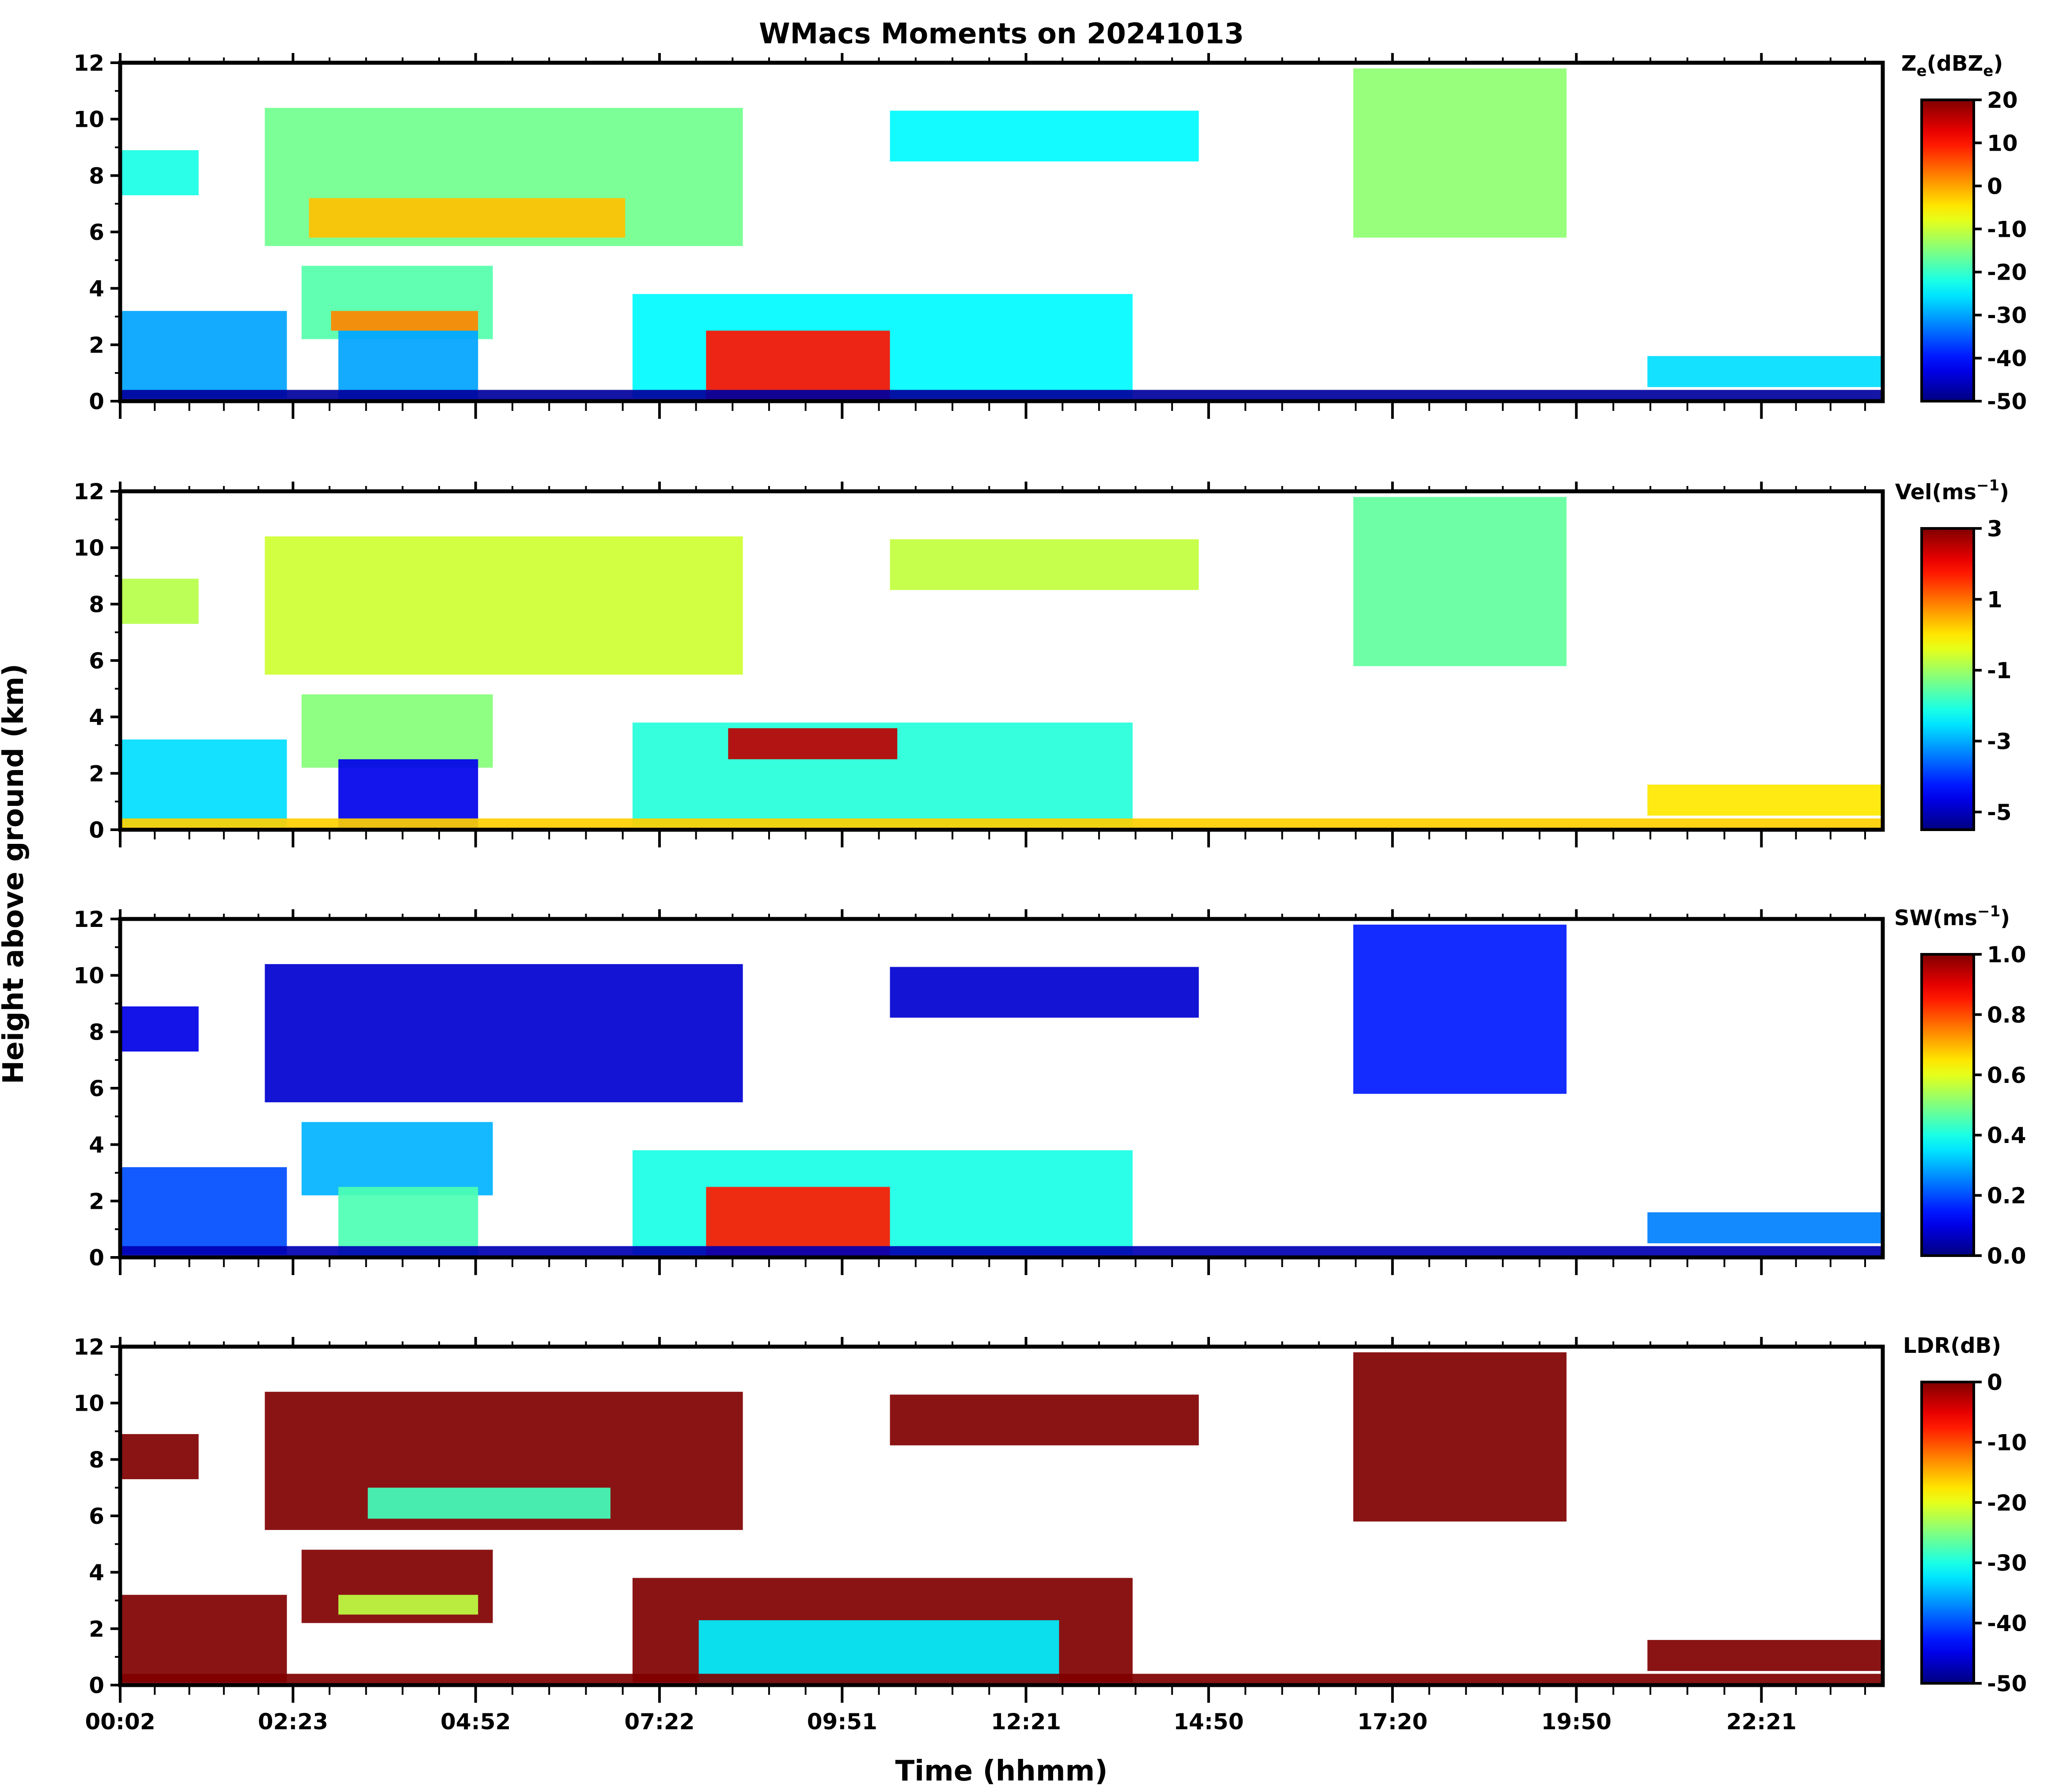 The image size is (2063, 1792). I want to click on colorbar-tick-label: -5, so click(1999, 812).